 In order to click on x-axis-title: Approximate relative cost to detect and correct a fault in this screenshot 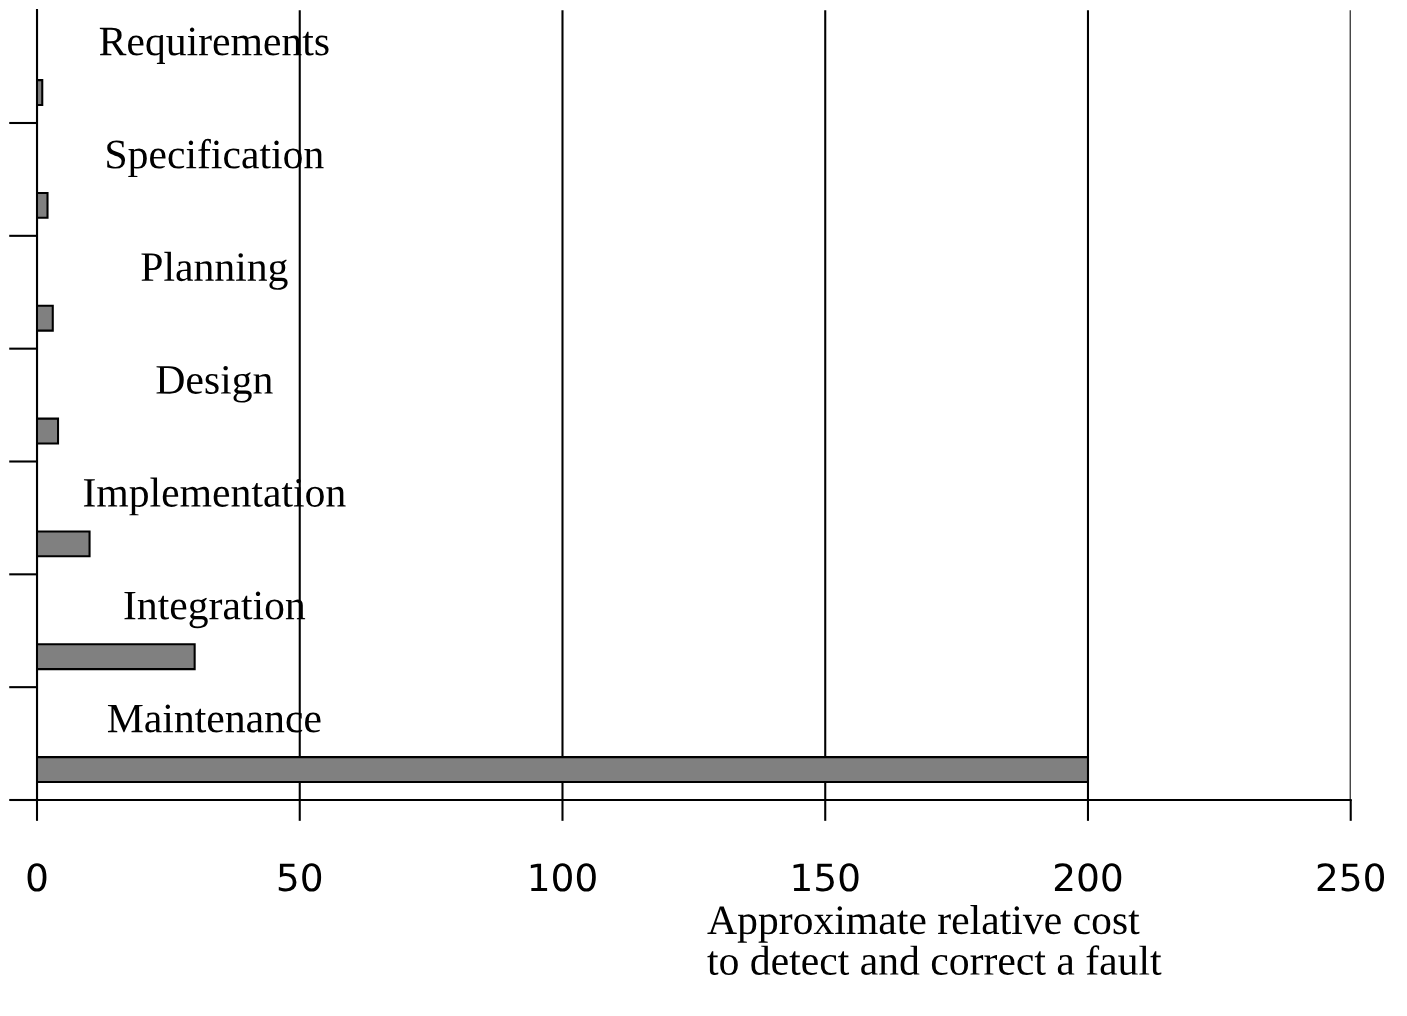, I will do `click(934, 940)`.